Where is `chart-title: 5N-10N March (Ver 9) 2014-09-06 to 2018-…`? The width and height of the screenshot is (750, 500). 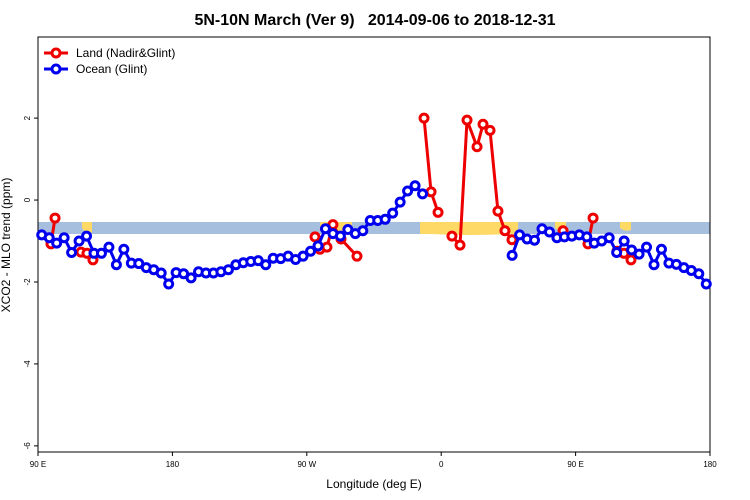 chart-title: 5N-10N March (Ver 9) 2014-09-06 to 2018-… is located at coordinates (374, 20).